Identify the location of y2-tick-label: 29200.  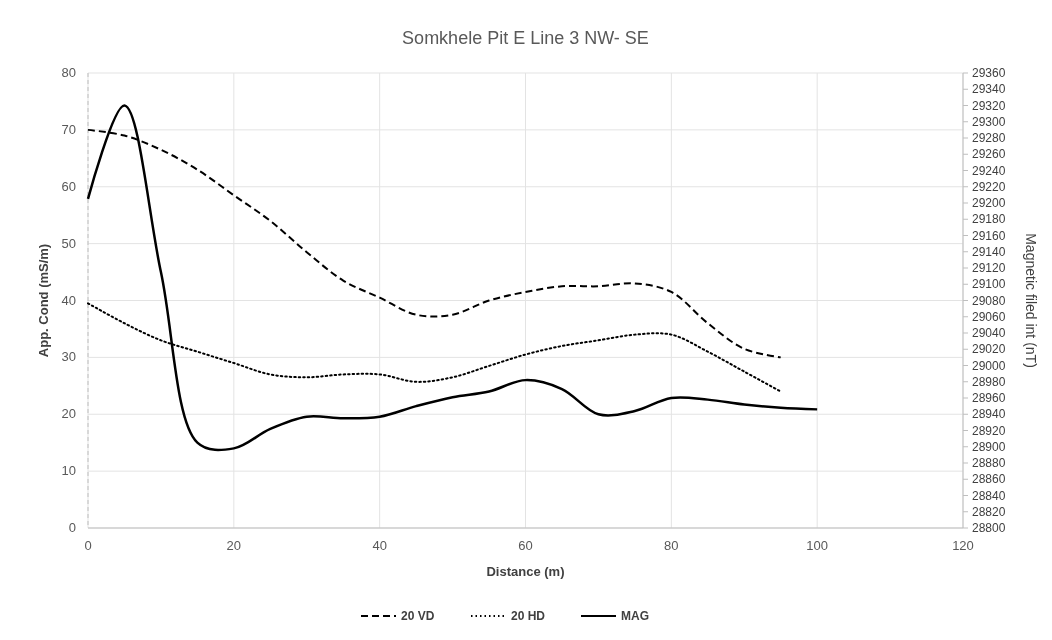
(989, 203).